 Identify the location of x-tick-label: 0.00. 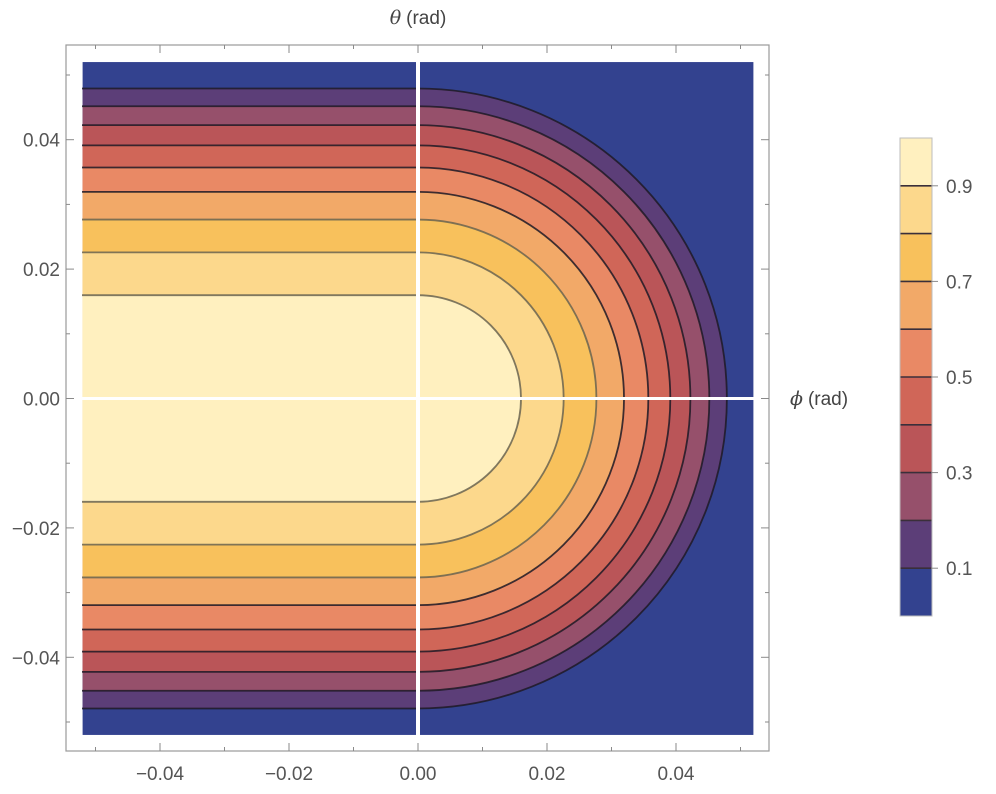
(418, 774).